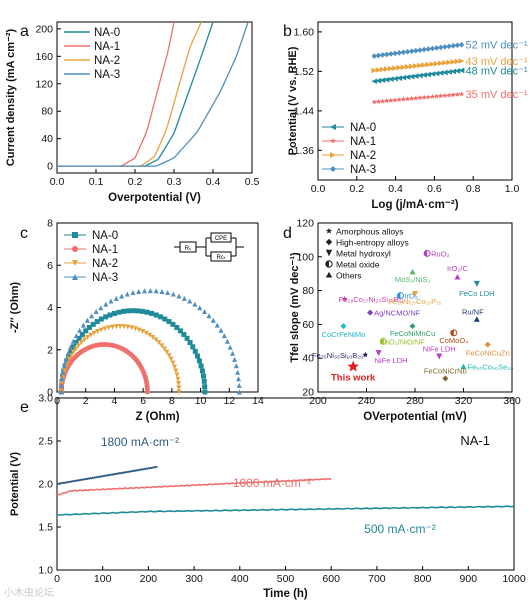 The image size is (530, 603). I want to click on legend-label: High-entropy alloys, so click(372, 243).